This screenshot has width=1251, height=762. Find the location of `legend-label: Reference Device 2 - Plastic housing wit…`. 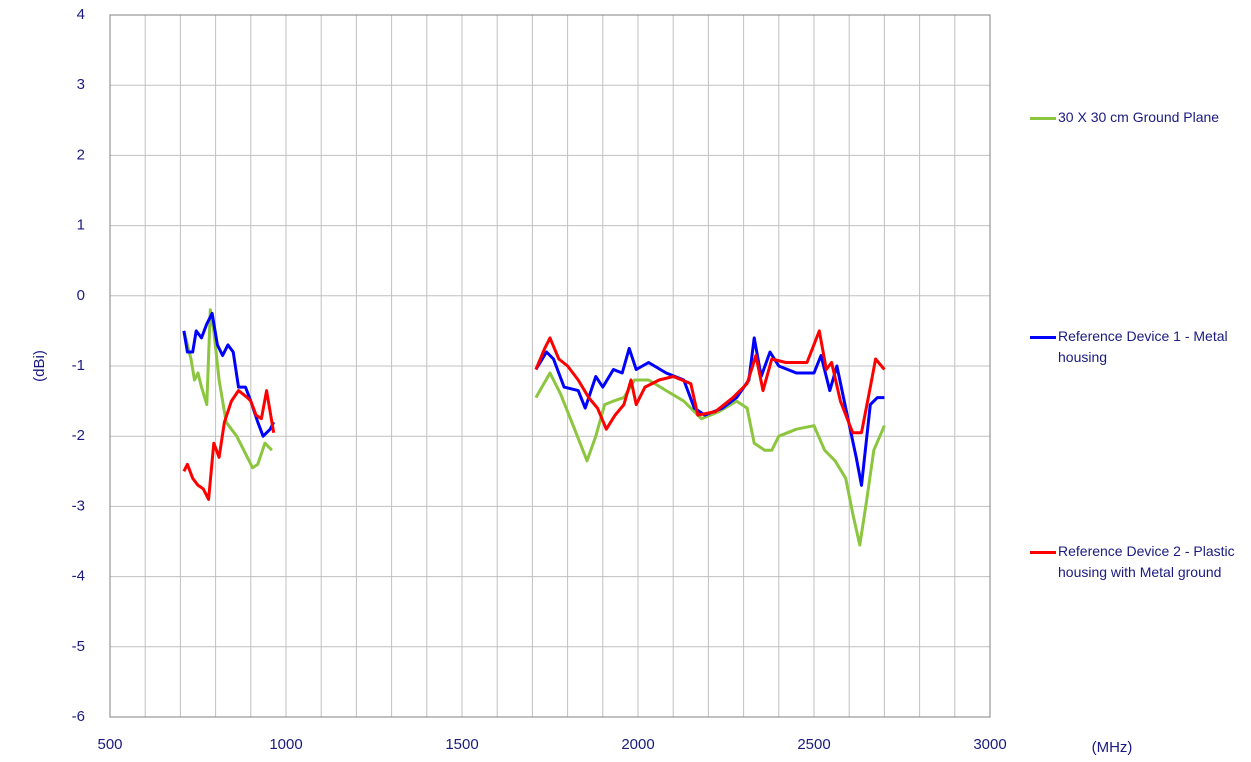

legend-label: Reference Device 2 - Plastic housing wit… is located at coordinates (1146, 561).